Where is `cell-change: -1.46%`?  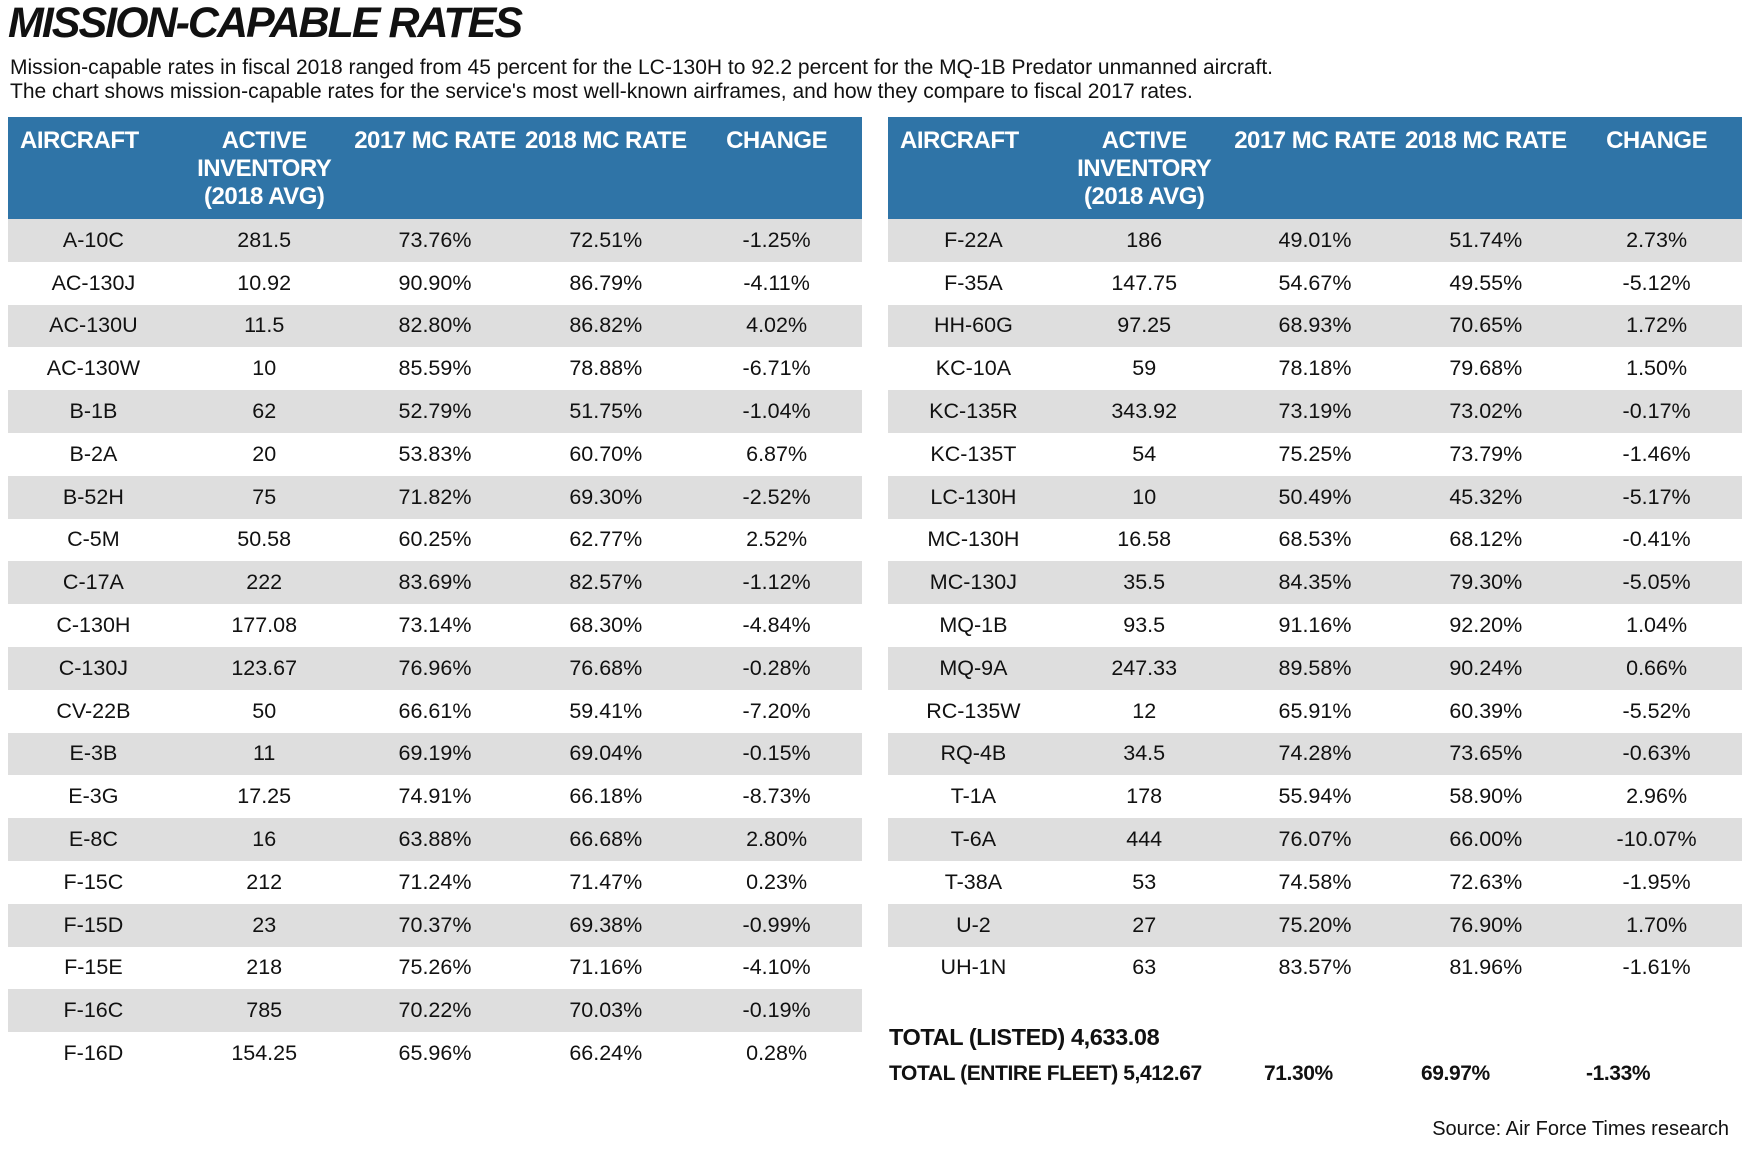 cell-change: -1.46% is located at coordinates (1656, 453).